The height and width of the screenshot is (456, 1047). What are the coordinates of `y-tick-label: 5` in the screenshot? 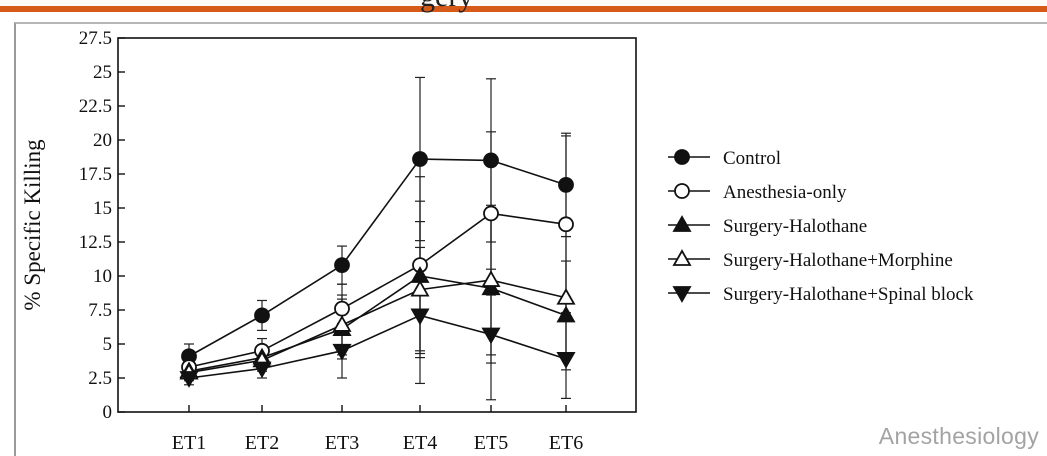 It's located at (108, 344).